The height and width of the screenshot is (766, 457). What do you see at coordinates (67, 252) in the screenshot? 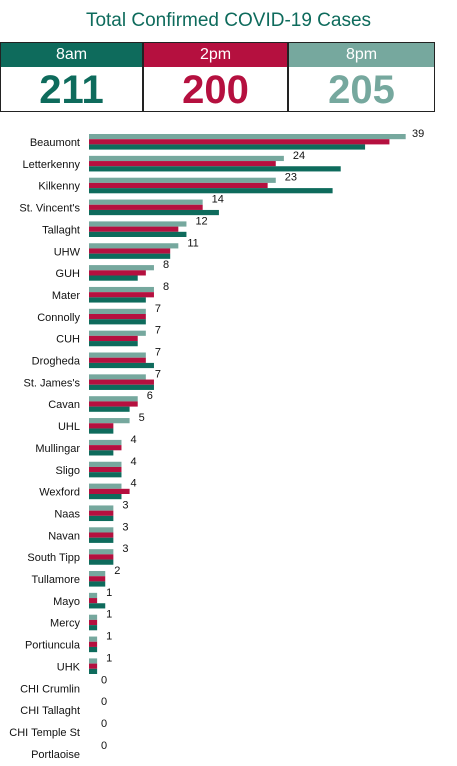
I see `category-label: UHW` at bounding box center [67, 252].